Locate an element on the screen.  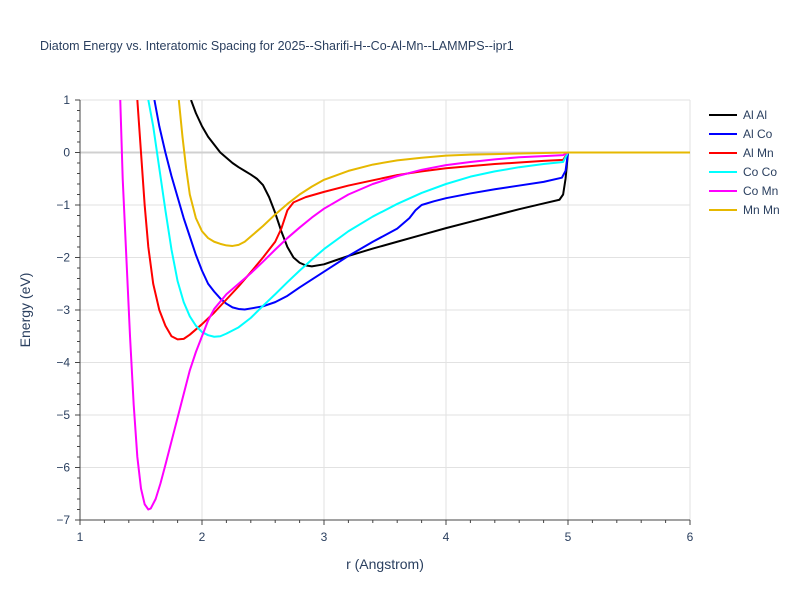
legend: Al Al Al Co Al Mn Co Co Co Mn Mn Mn is located at coordinates (744, 162).